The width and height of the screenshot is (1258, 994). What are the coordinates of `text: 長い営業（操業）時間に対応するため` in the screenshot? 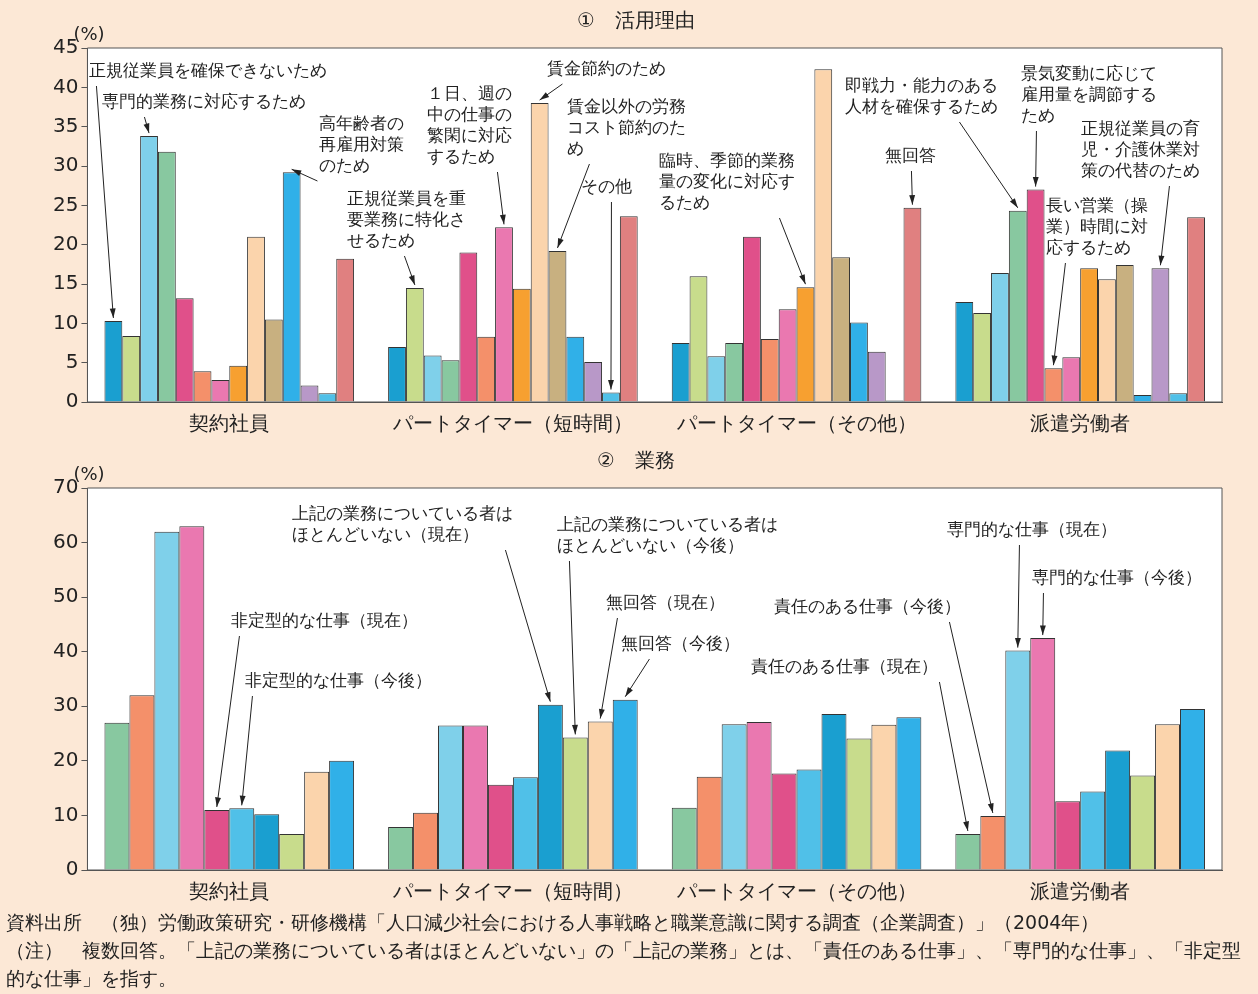 It's located at (1097, 225).